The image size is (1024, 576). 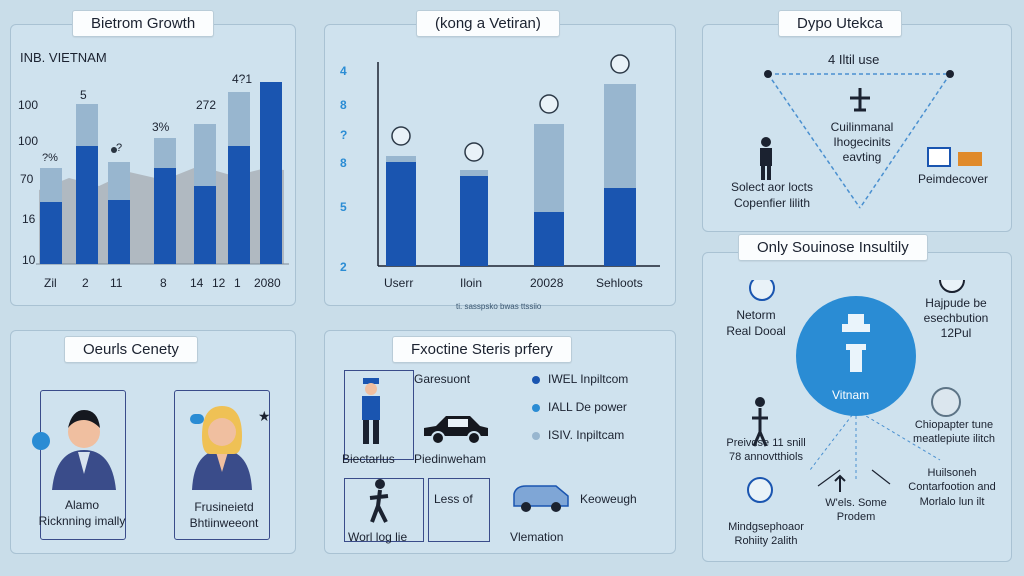 What do you see at coordinates (51, 233) in the screenshot?
I see `bar-1-dark` at bounding box center [51, 233].